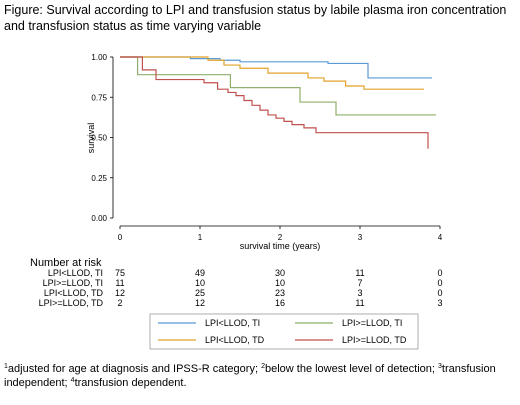 The height and width of the screenshot is (405, 520). Describe the element at coordinates (440, 366) in the screenshot. I see `footnote-marker: 3` at that location.